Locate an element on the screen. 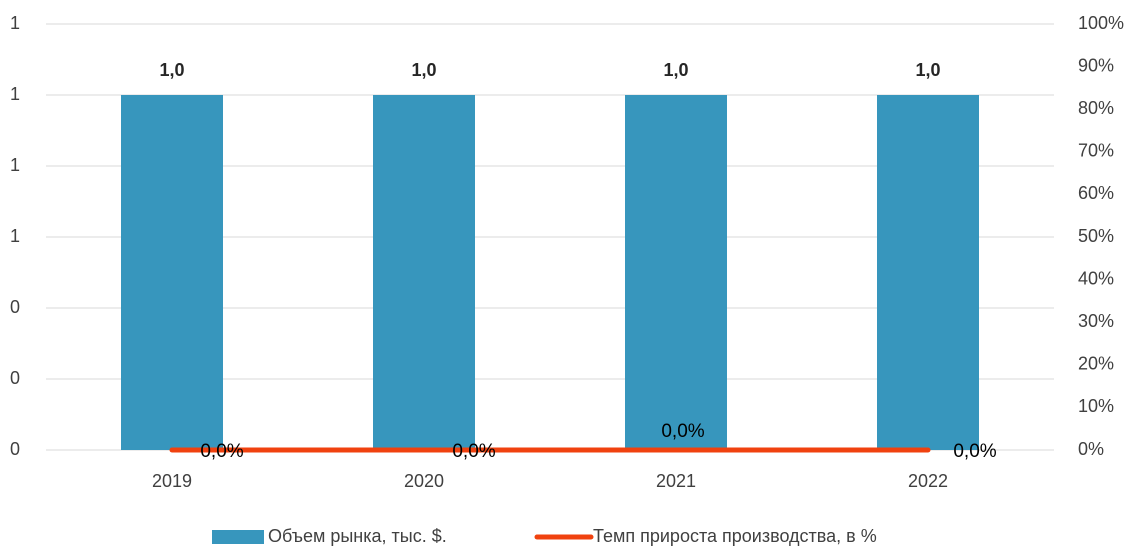 The image size is (1132, 547). y2-tick-label: 70% is located at coordinates (1096, 151).